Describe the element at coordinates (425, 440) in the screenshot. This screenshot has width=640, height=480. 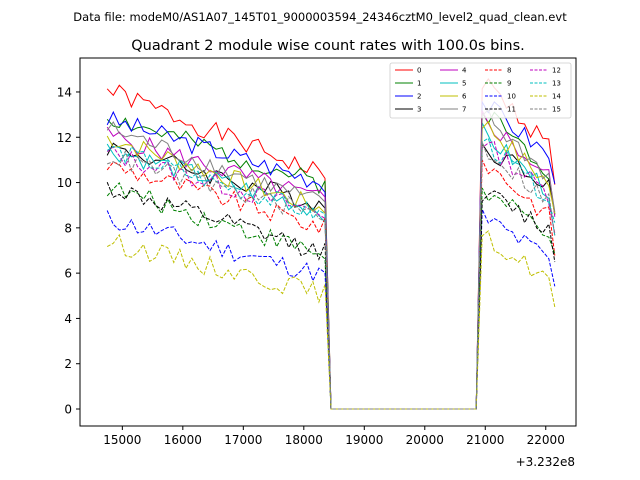
I see `x-tick-label: 20000` at that location.